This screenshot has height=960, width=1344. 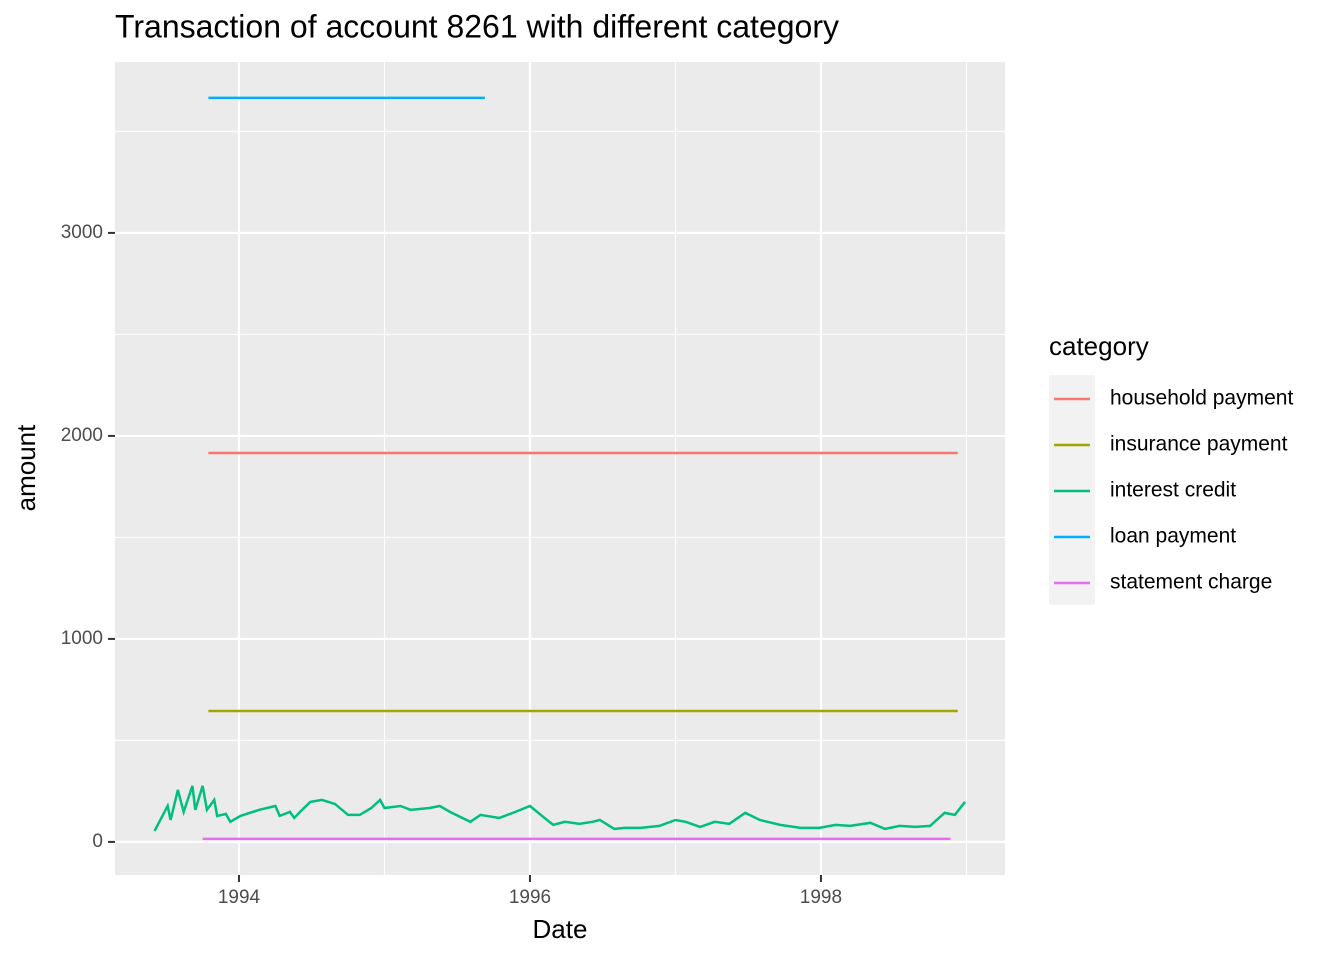 What do you see at coordinates (239, 897) in the screenshot?
I see `x-tick-label: 1994` at bounding box center [239, 897].